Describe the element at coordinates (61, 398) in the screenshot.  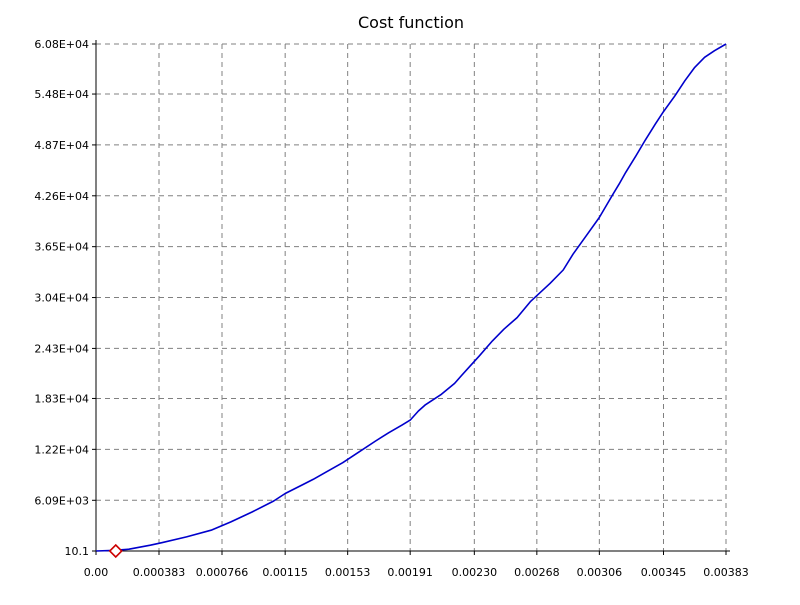
I see `y-tick-label: 1.83E+04` at that location.